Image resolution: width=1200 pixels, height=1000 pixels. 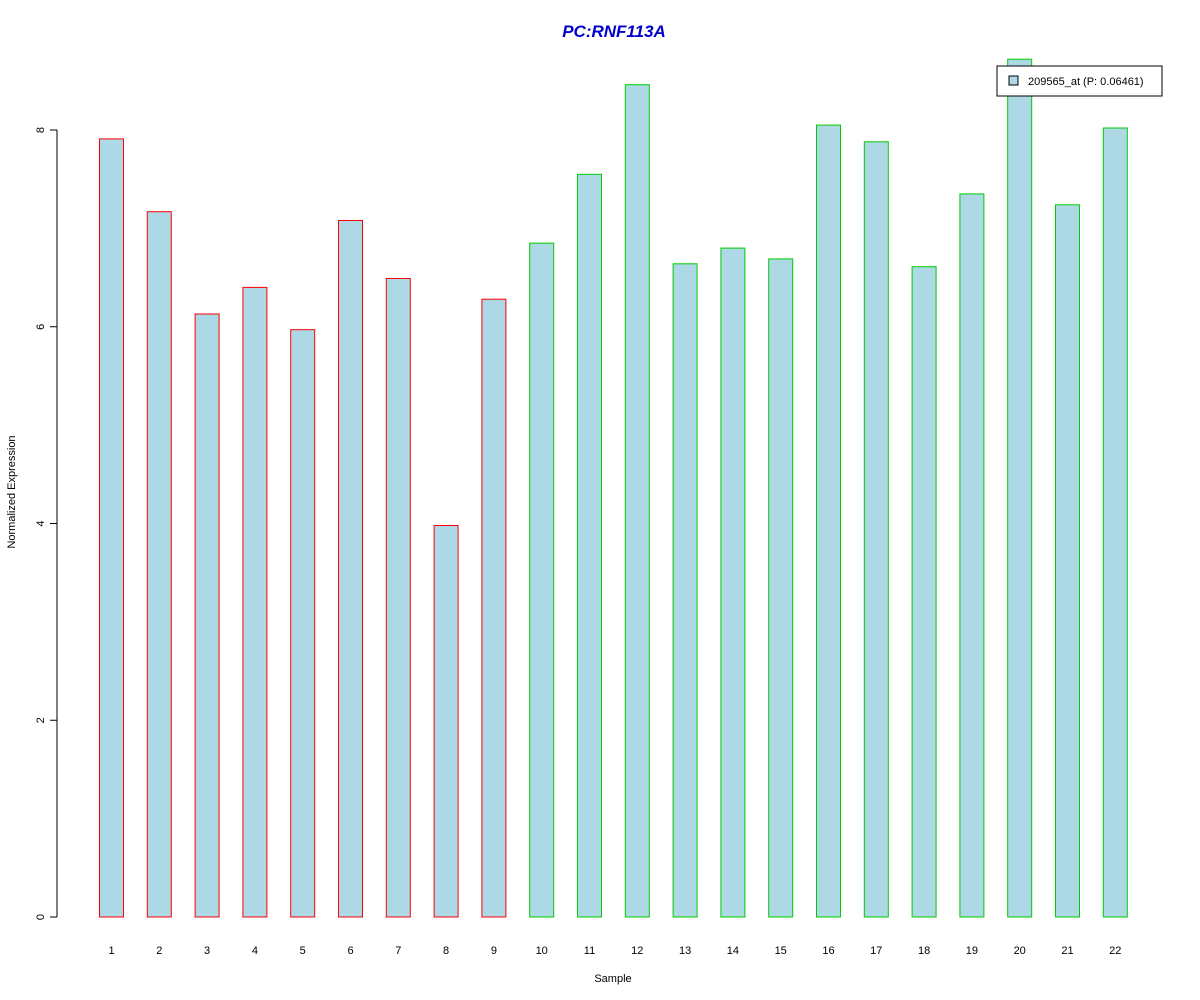 I want to click on x-tick-label: 21, so click(x=1067, y=951).